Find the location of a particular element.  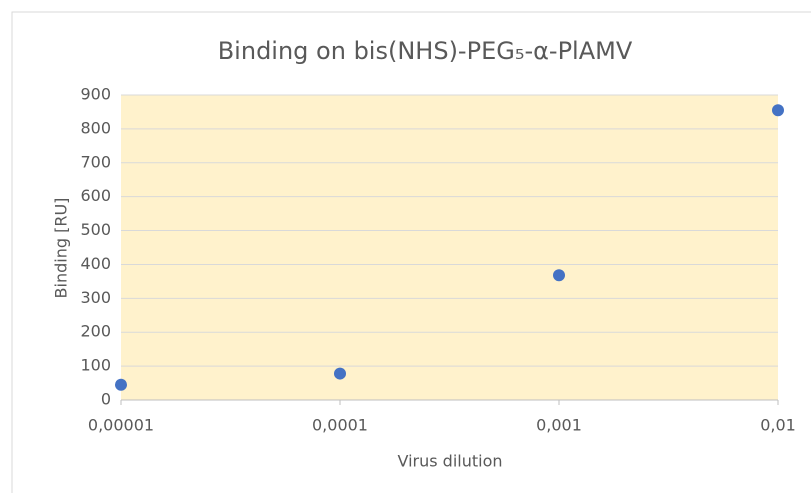

y-tick-label: 400 is located at coordinates (95, 263).